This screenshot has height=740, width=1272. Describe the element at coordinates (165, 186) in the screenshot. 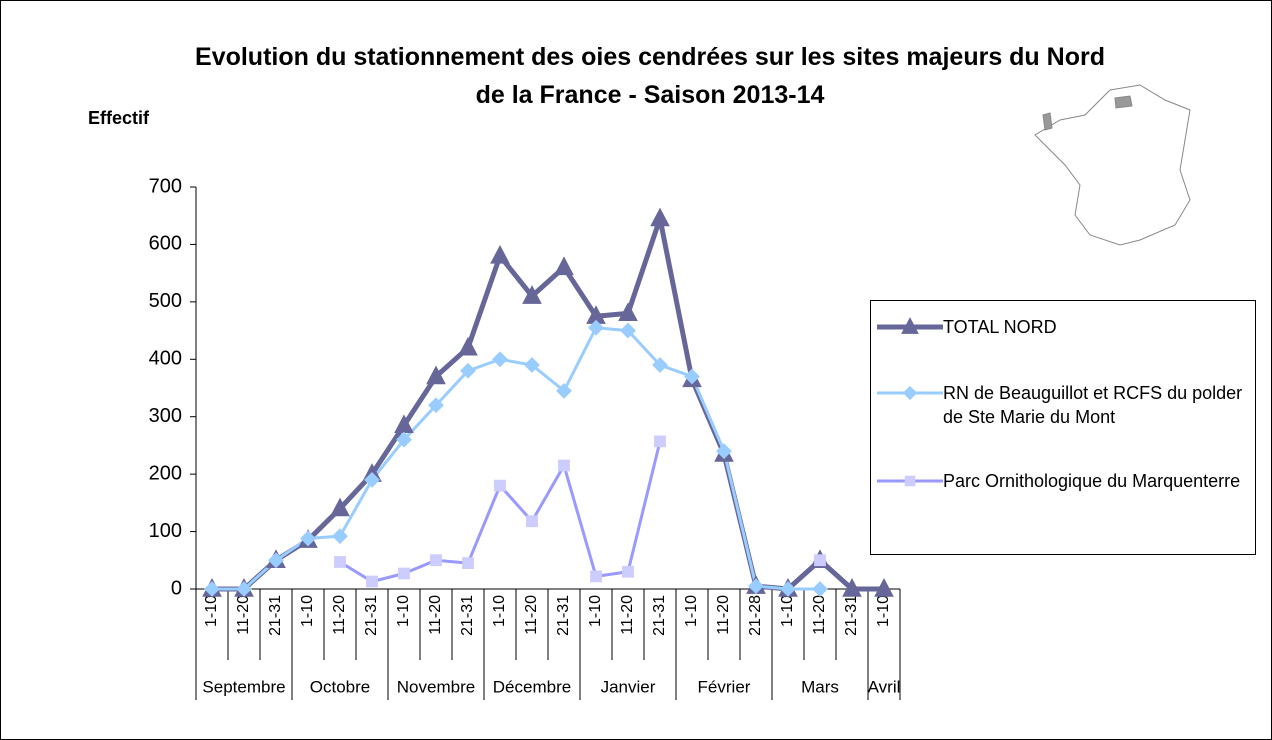

I see `y-tick-label: 700` at that location.